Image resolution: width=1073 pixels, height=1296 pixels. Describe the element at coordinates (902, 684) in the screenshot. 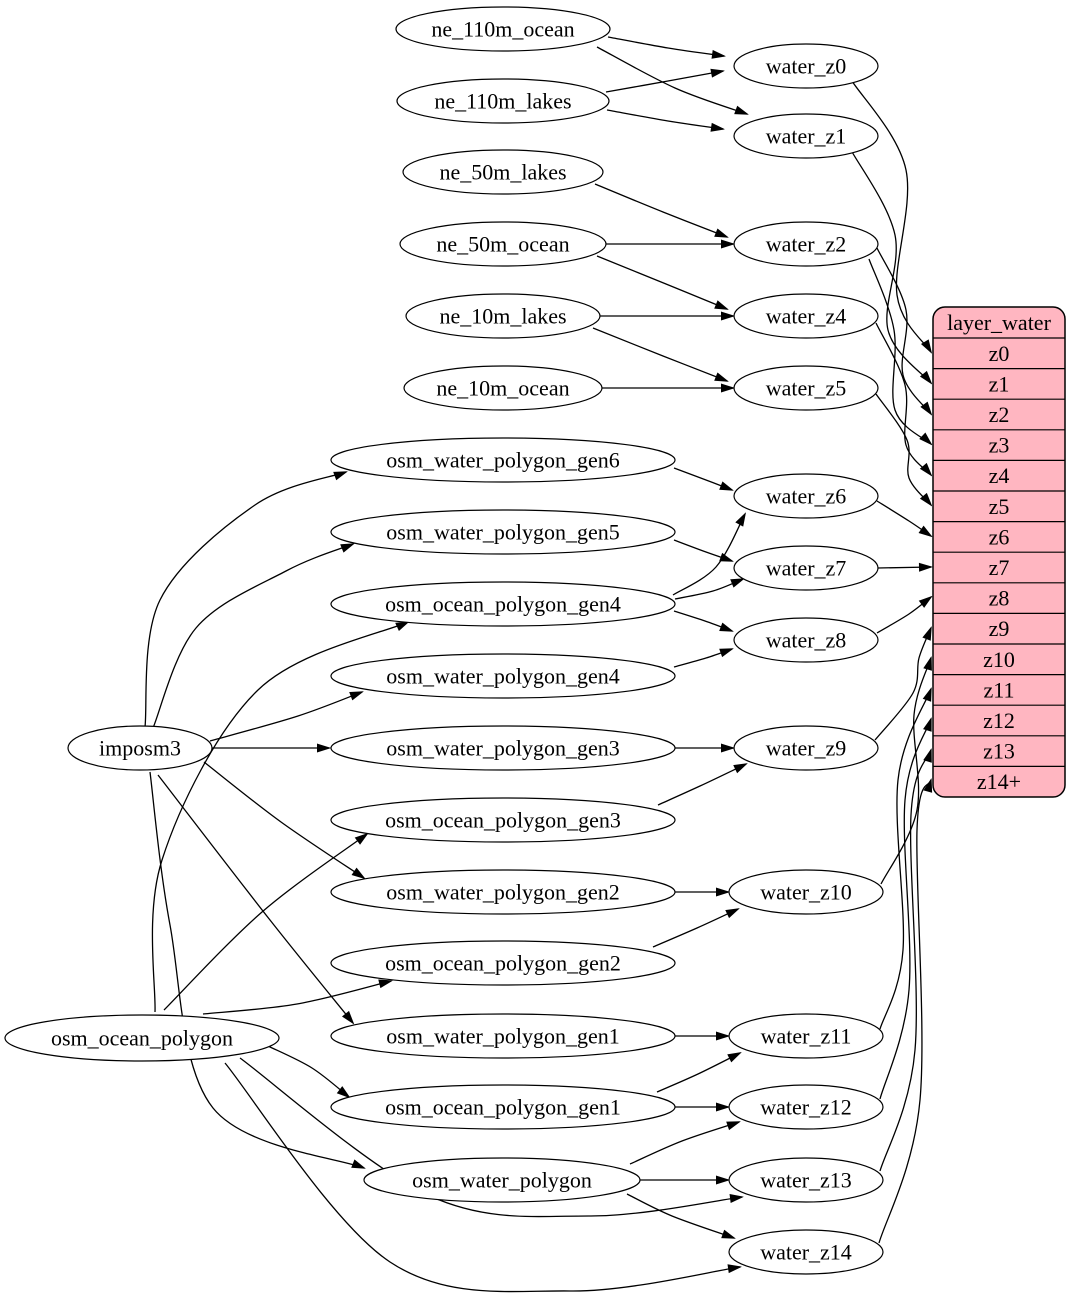

I see `edge-water_z9-layer_water.z9` at that location.